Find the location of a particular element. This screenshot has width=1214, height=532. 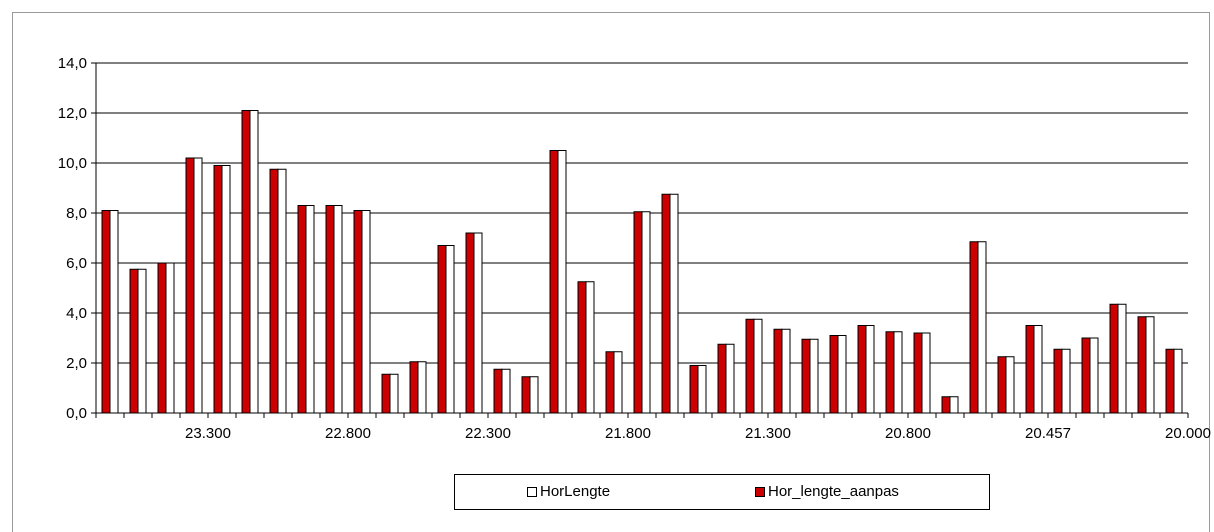

legend-swatch-hor-lengte-aanpas is located at coordinates (760, 491).